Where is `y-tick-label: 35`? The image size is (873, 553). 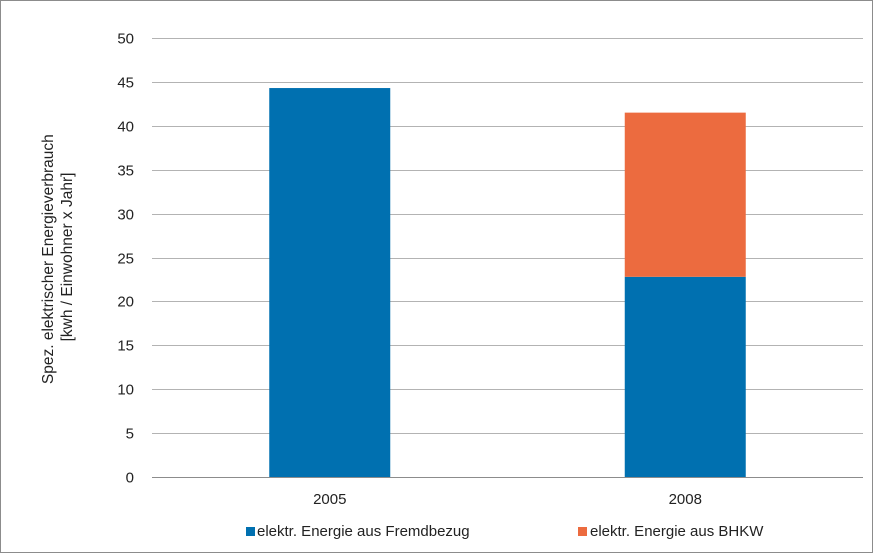 y-tick-label: 35 is located at coordinates (125, 171).